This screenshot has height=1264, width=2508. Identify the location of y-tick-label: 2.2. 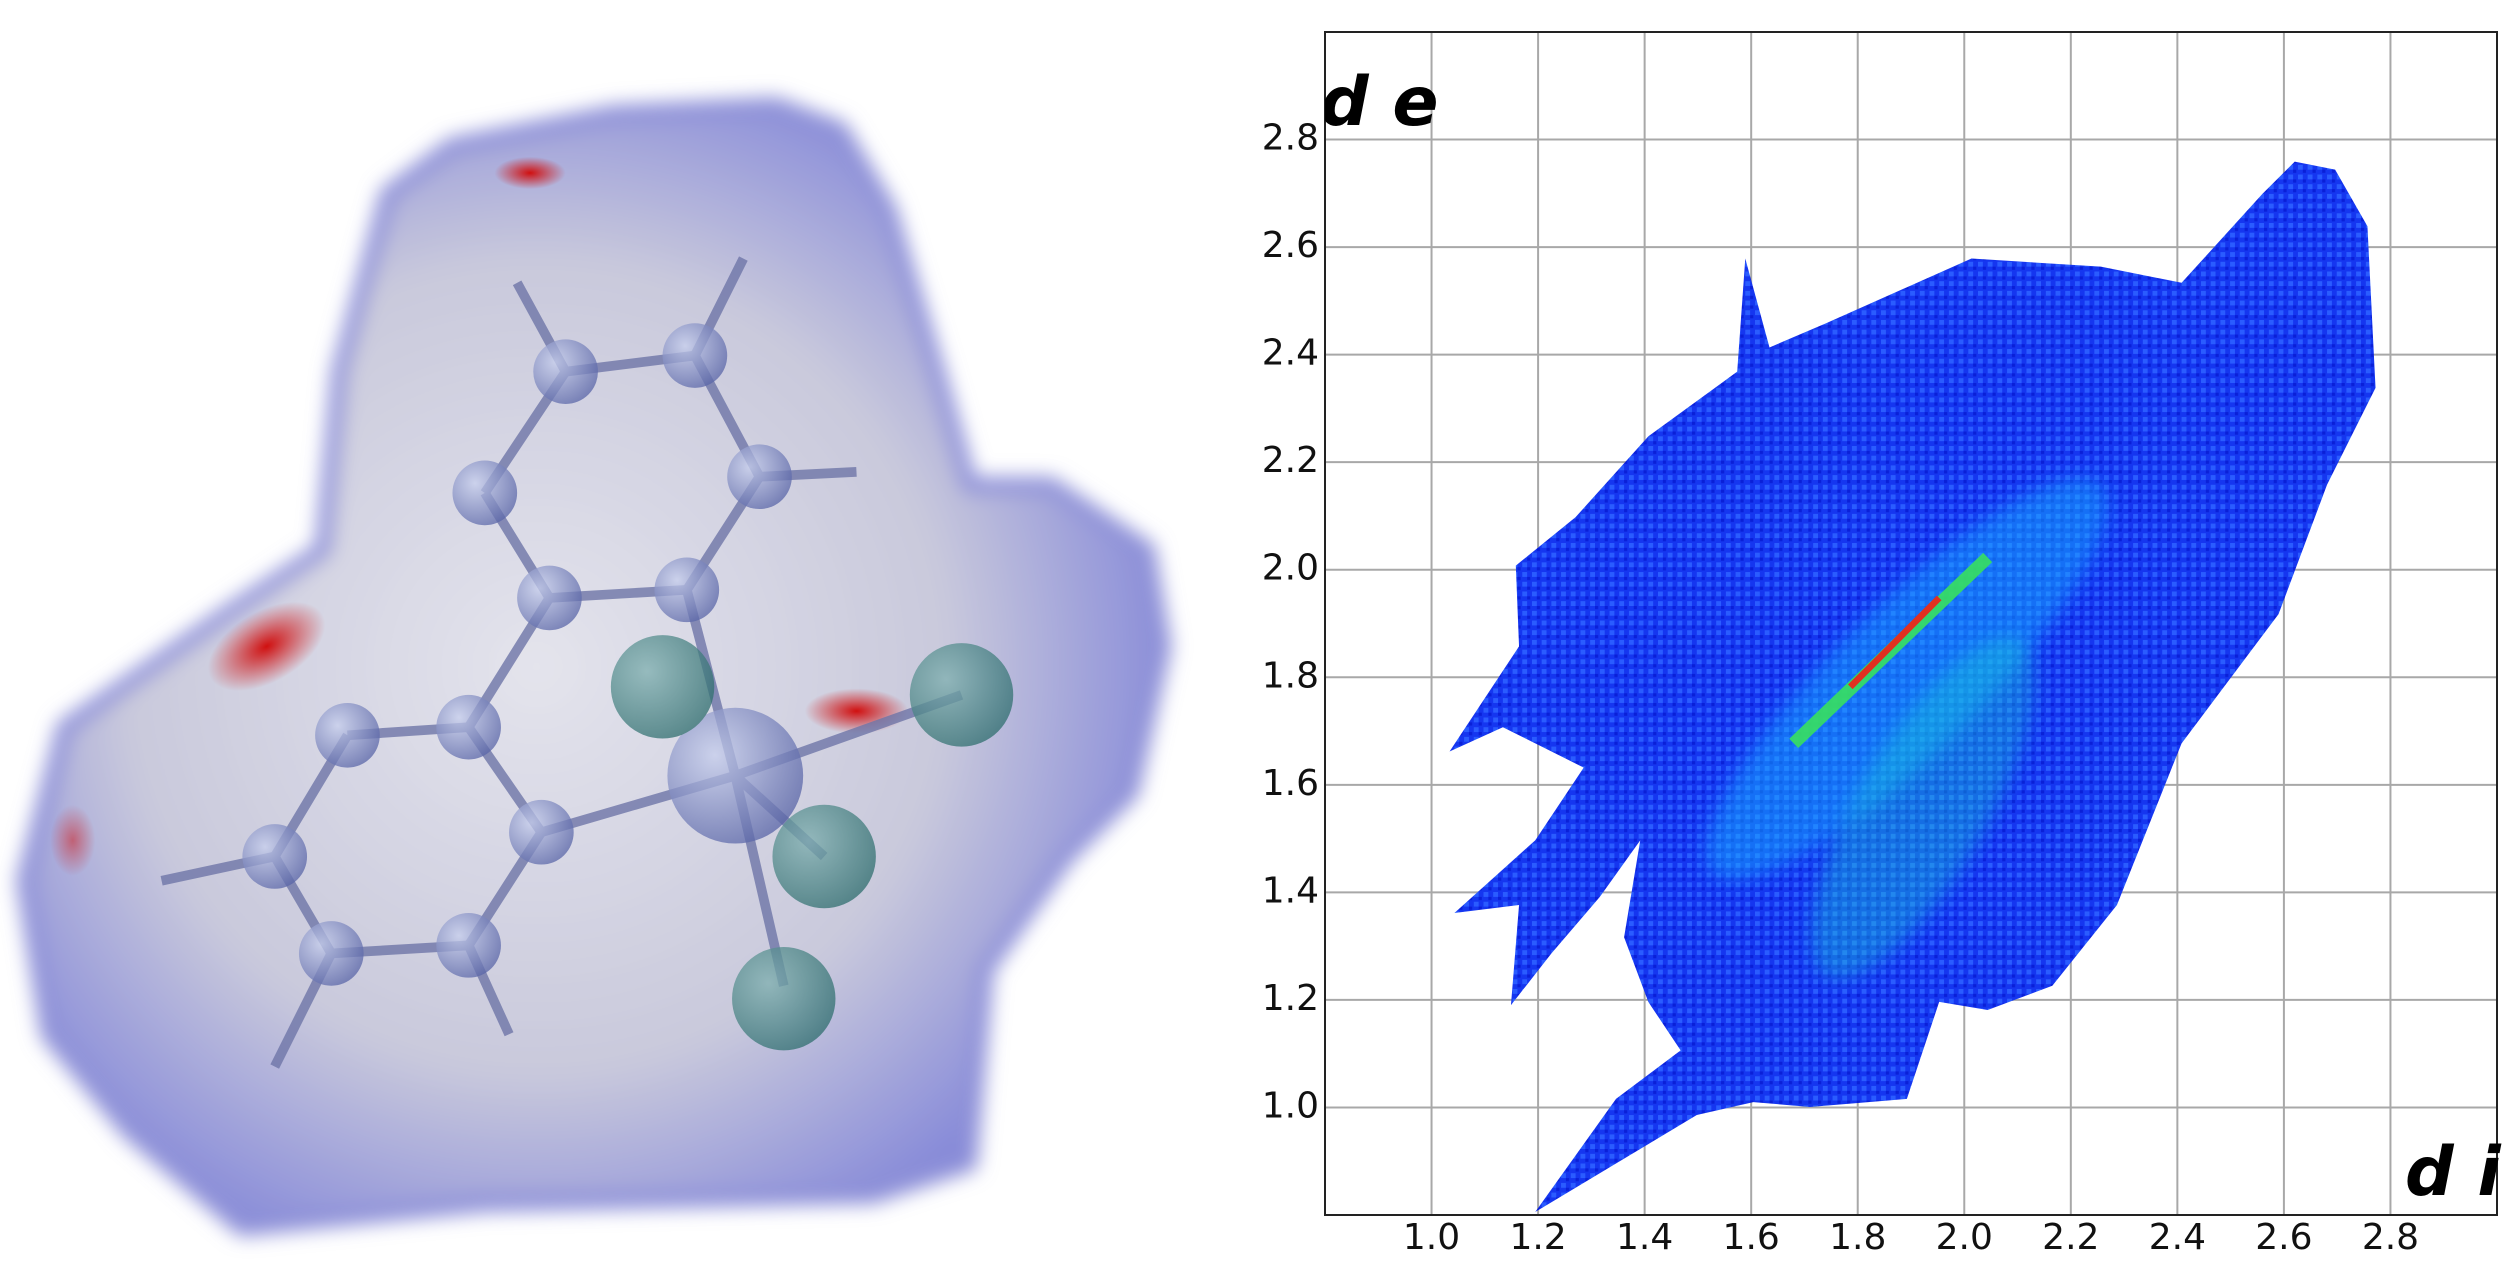
(1290, 460).